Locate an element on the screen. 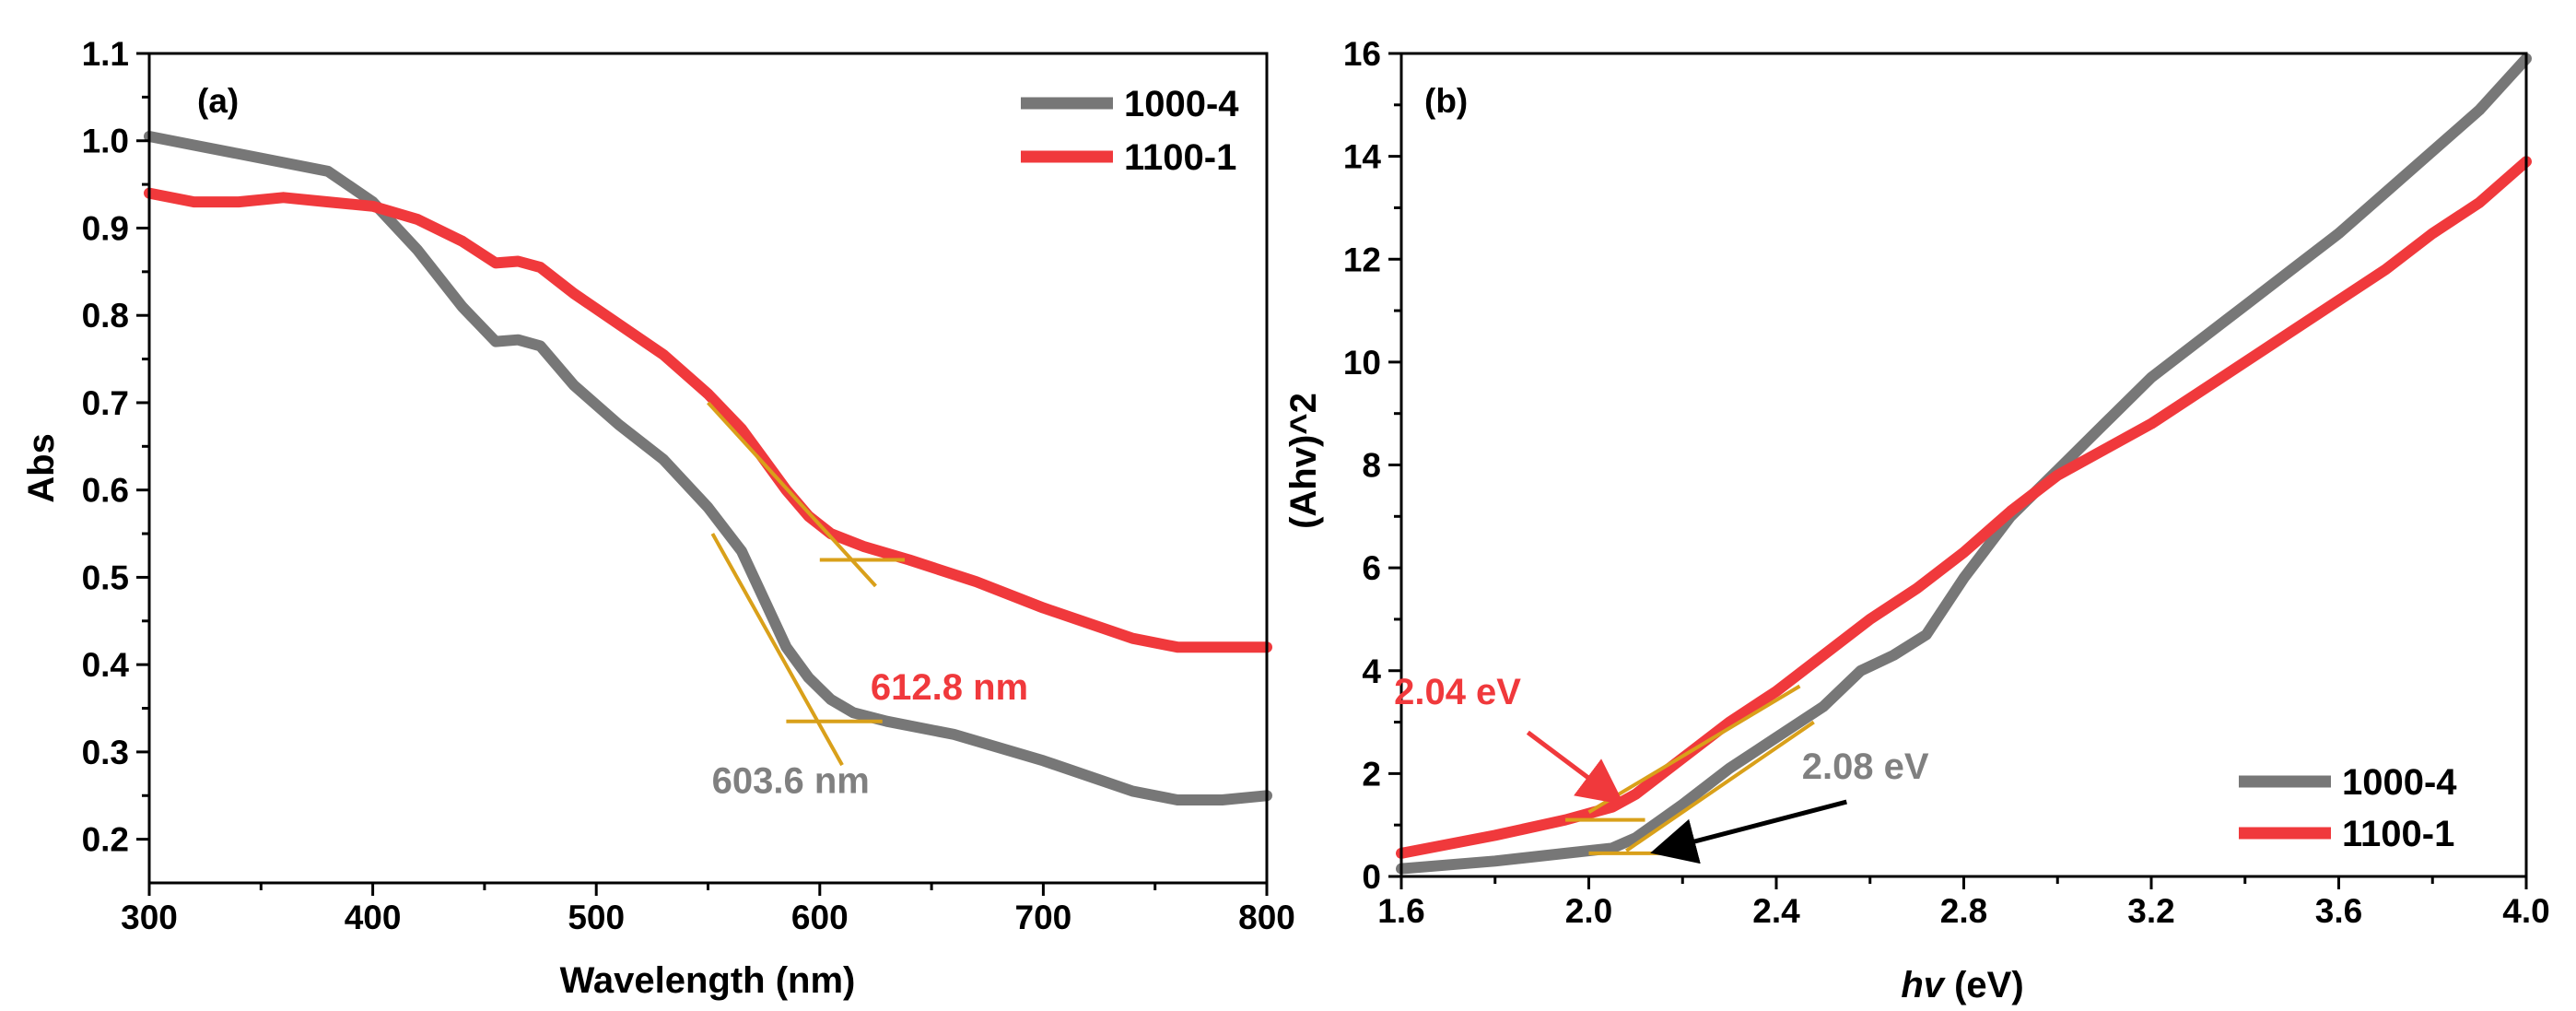  panel-b-ytick-label: 10 is located at coordinates (1362, 363).